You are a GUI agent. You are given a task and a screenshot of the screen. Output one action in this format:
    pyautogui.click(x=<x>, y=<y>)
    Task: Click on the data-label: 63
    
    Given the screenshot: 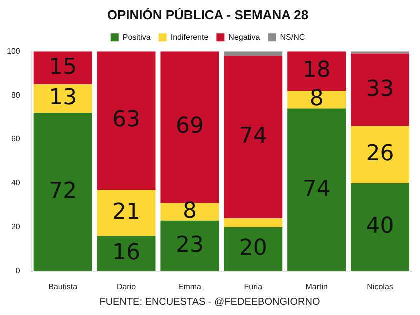 What is the action you would take?
    pyautogui.click(x=126, y=120)
    